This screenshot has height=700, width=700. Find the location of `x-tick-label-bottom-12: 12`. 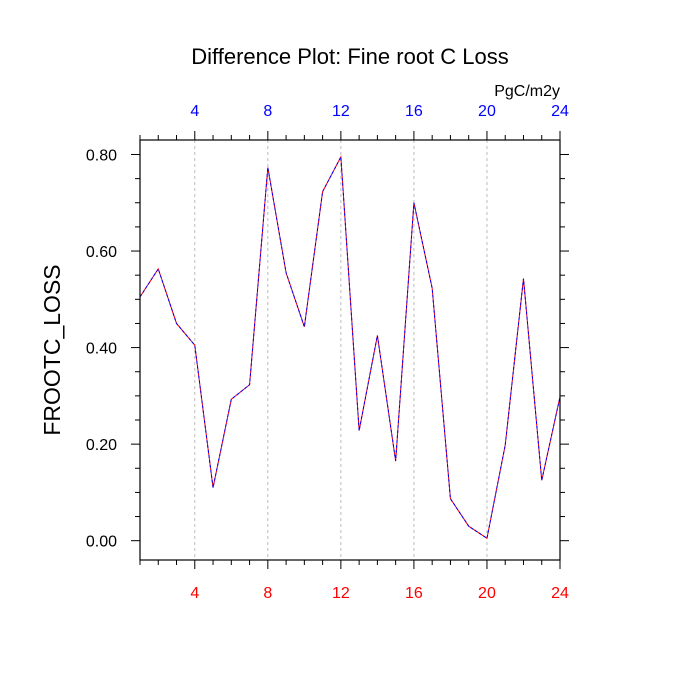

x-tick-label-bottom-12: 12 is located at coordinates (341, 593).